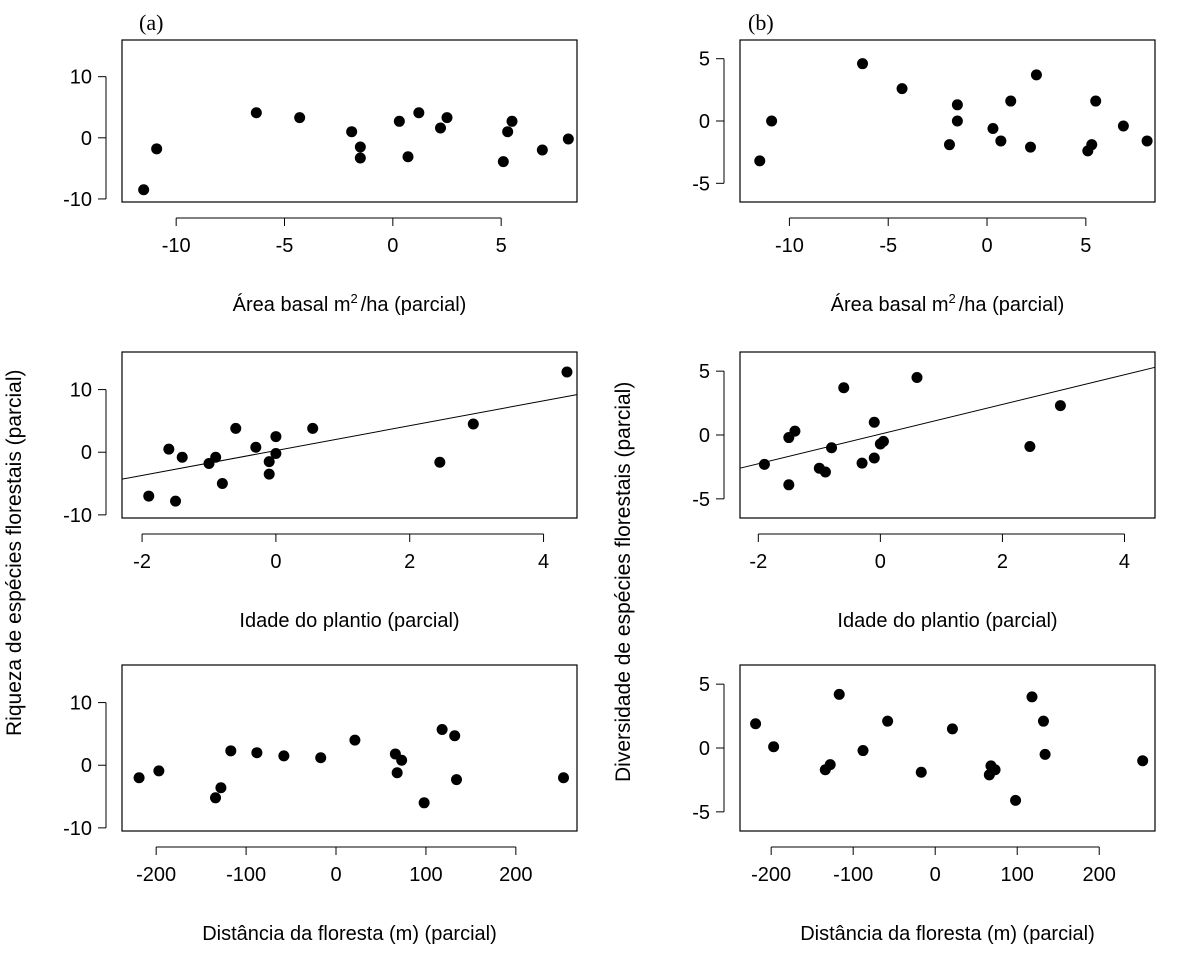  What do you see at coordinates (704, 685) in the screenshot?
I see `plot-6-y-tick-label: 5` at bounding box center [704, 685].